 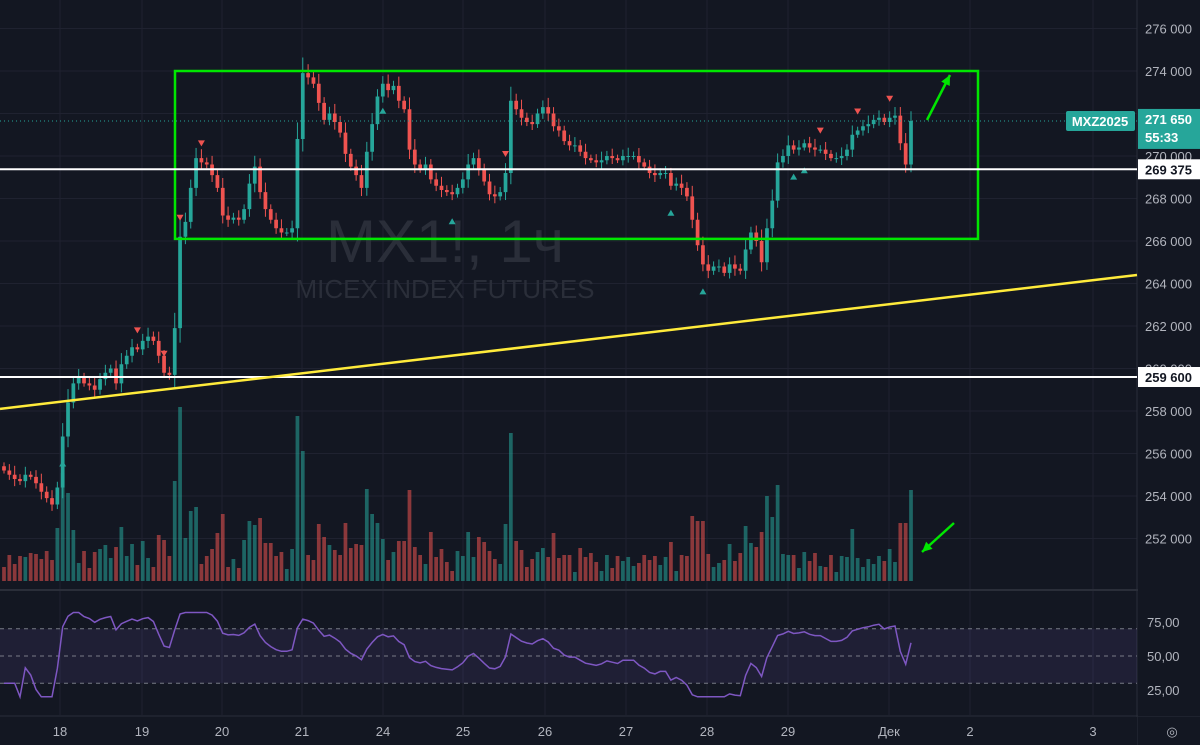 What do you see at coordinates (589, 731) in the screenshot?
I see `time-axis: 18 19 20 21 24 25 26 27 28 29 Дек 2 3 ◎` at bounding box center [589, 731].